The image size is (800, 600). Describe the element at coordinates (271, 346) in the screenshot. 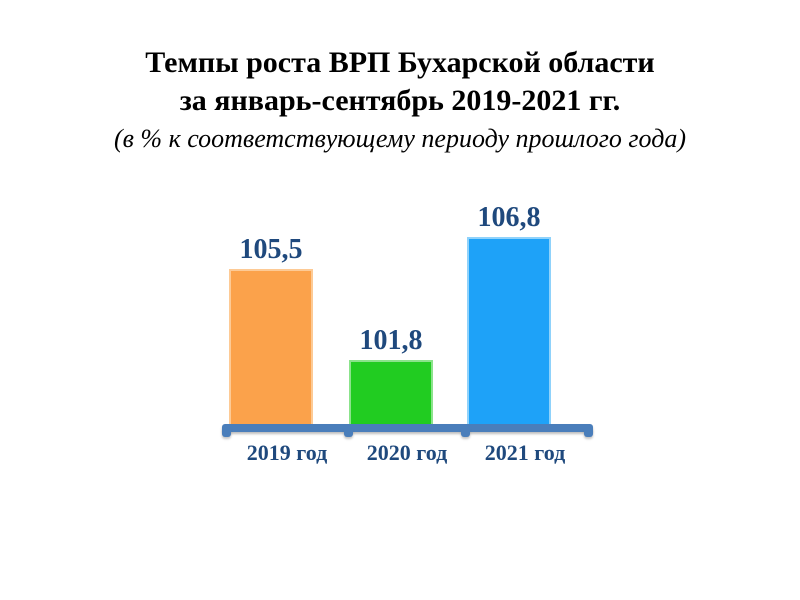

I see `bar-2019` at that location.